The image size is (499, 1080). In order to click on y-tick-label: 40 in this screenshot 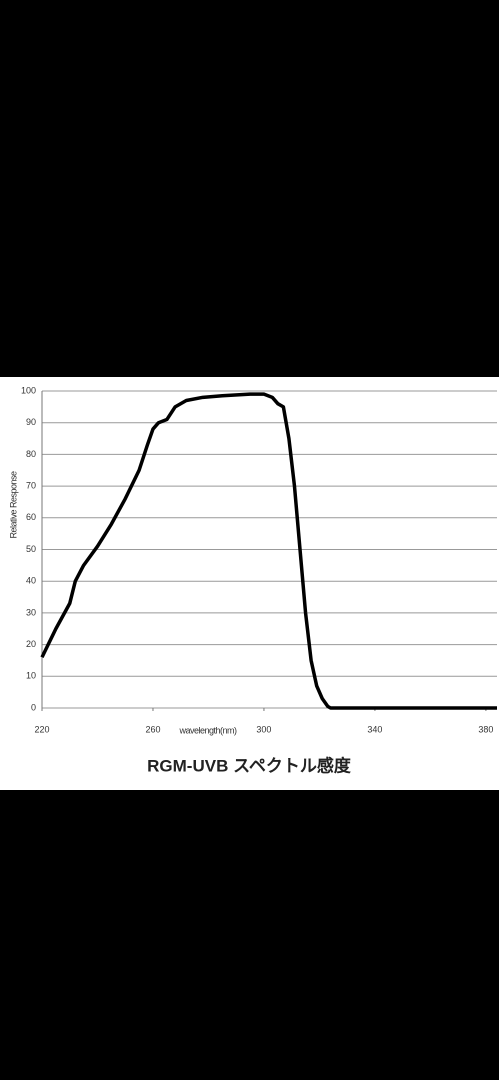, I will do `click(31, 581)`.